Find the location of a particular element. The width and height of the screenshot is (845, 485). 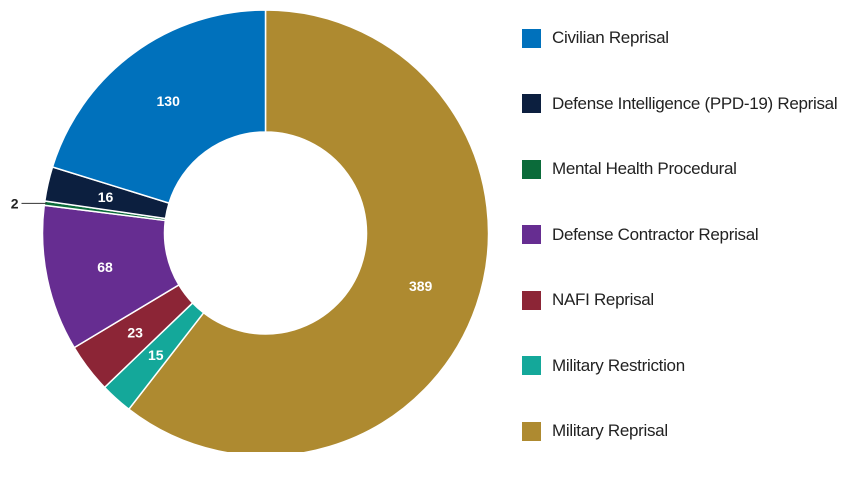

legend-label: Military Reprisal is located at coordinates (610, 430).